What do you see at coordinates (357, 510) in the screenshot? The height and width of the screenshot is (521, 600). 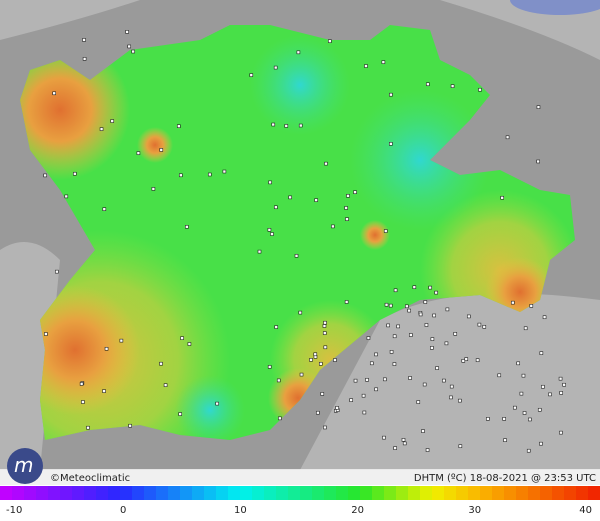 I see `scale-label: 20` at bounding box center [357, 510].